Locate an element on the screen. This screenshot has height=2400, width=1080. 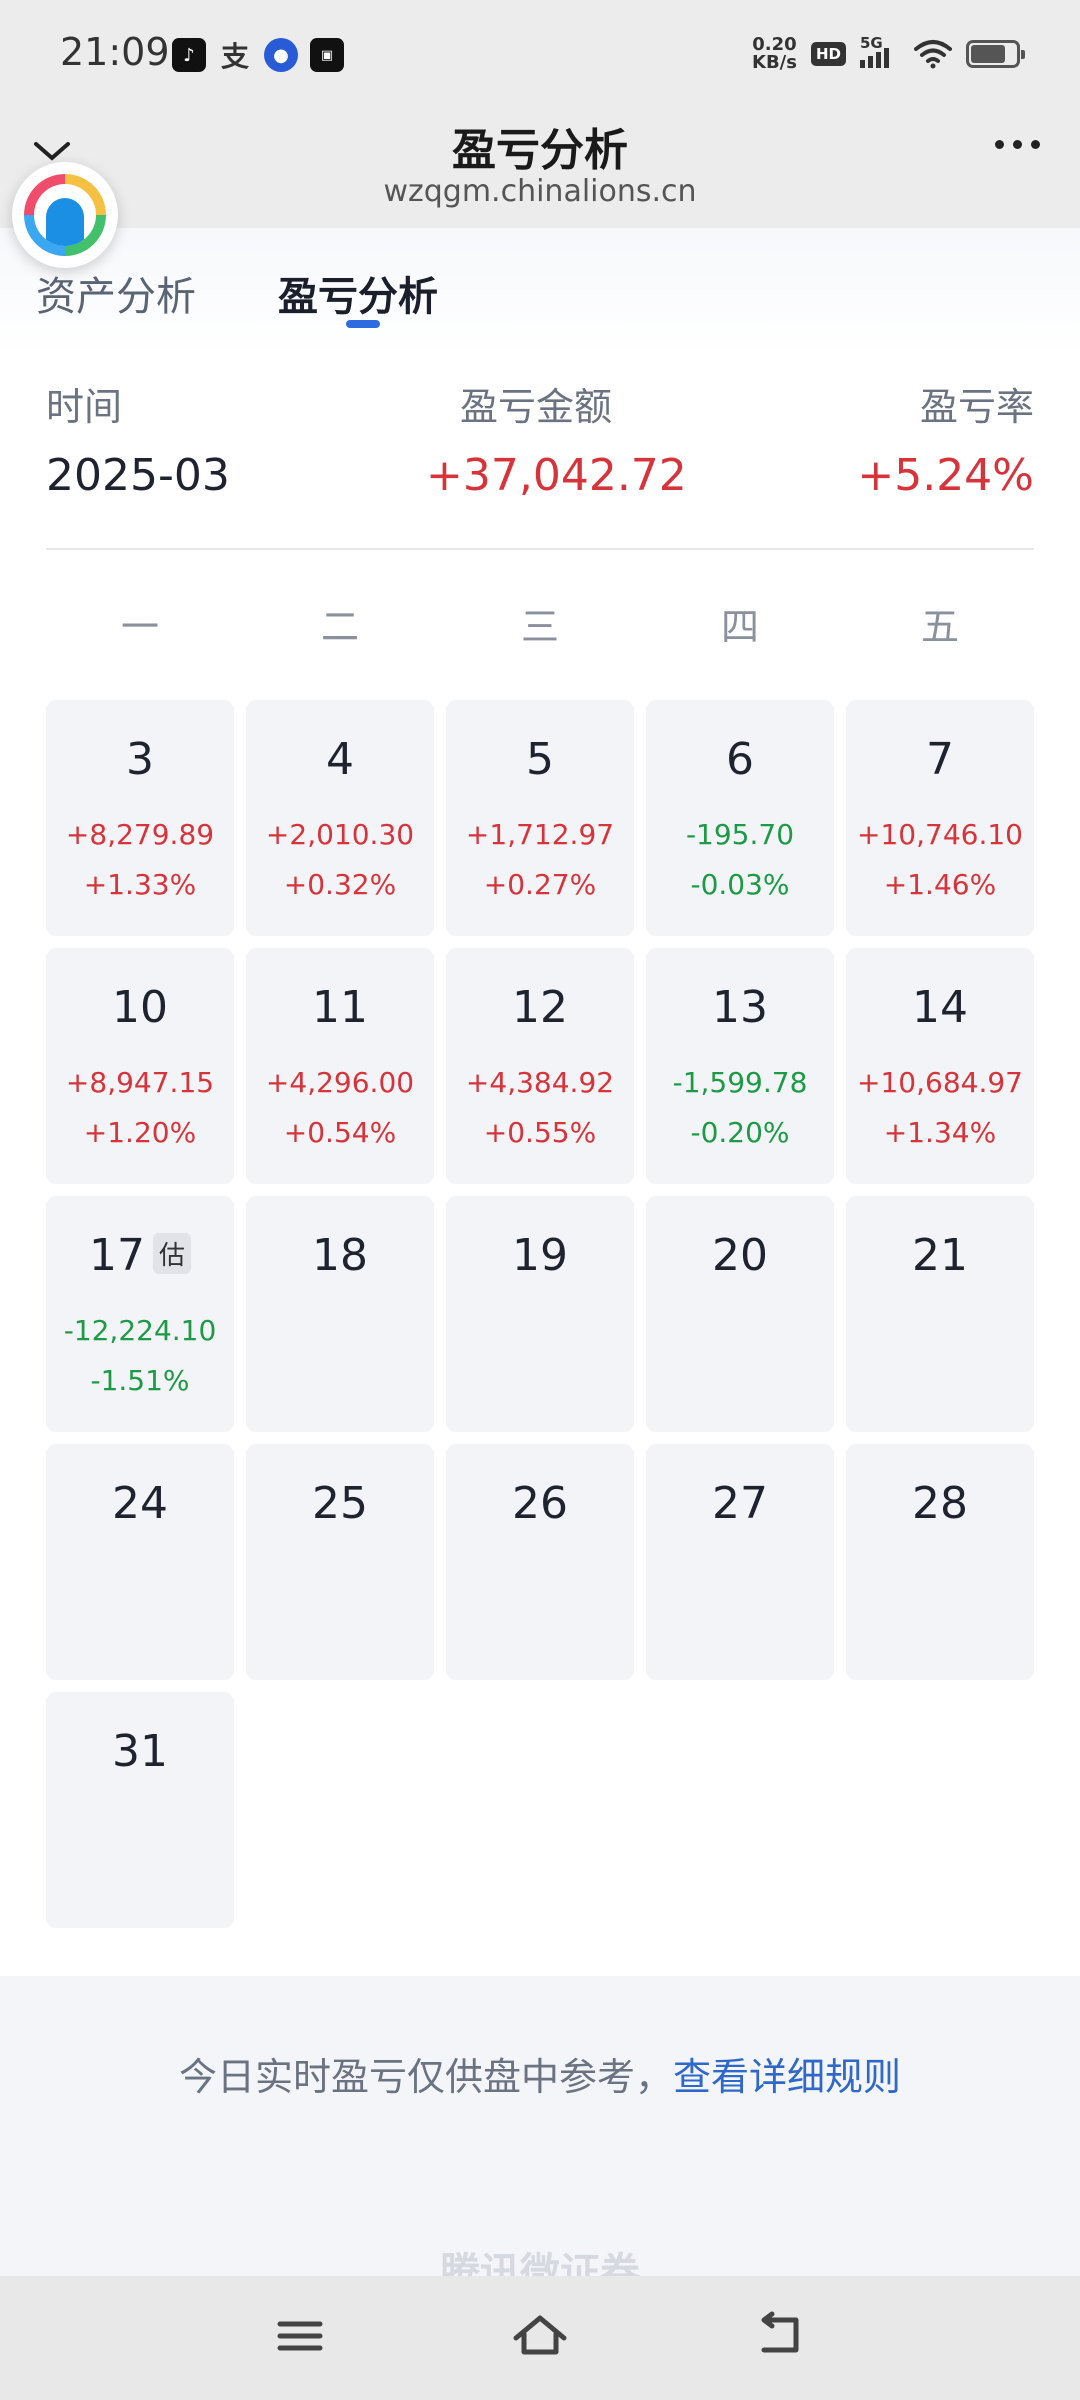
weekday-label: 三 is located at coordinates (539, 627).